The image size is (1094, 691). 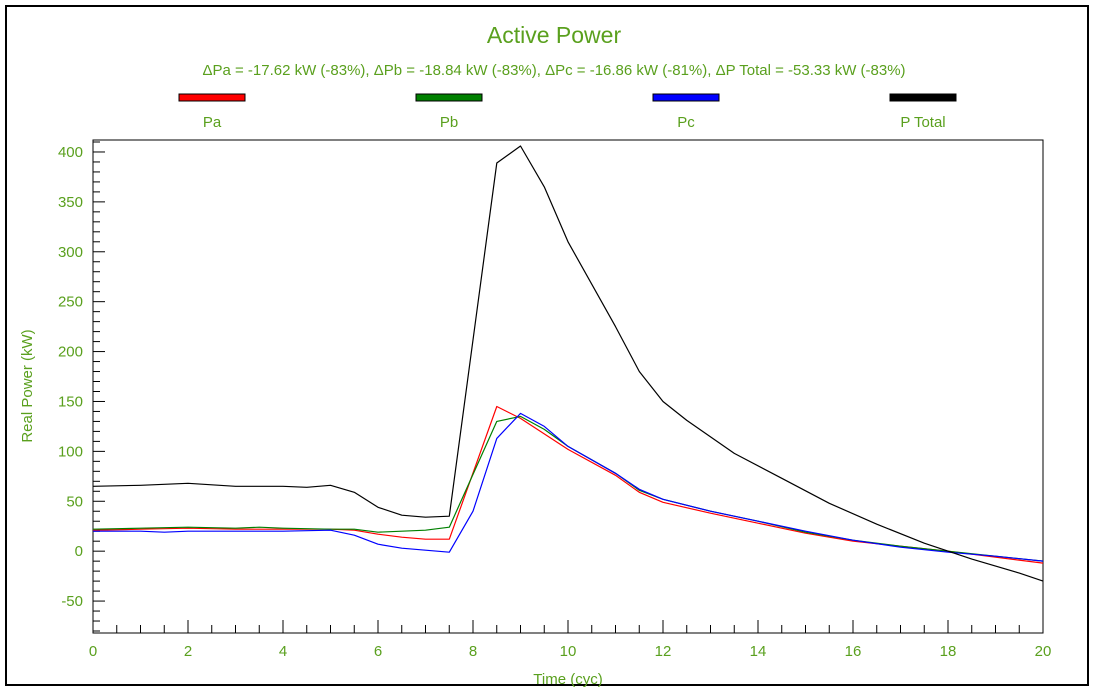 I want to click on legend-swatch-pc, so click(x=686, y=97).